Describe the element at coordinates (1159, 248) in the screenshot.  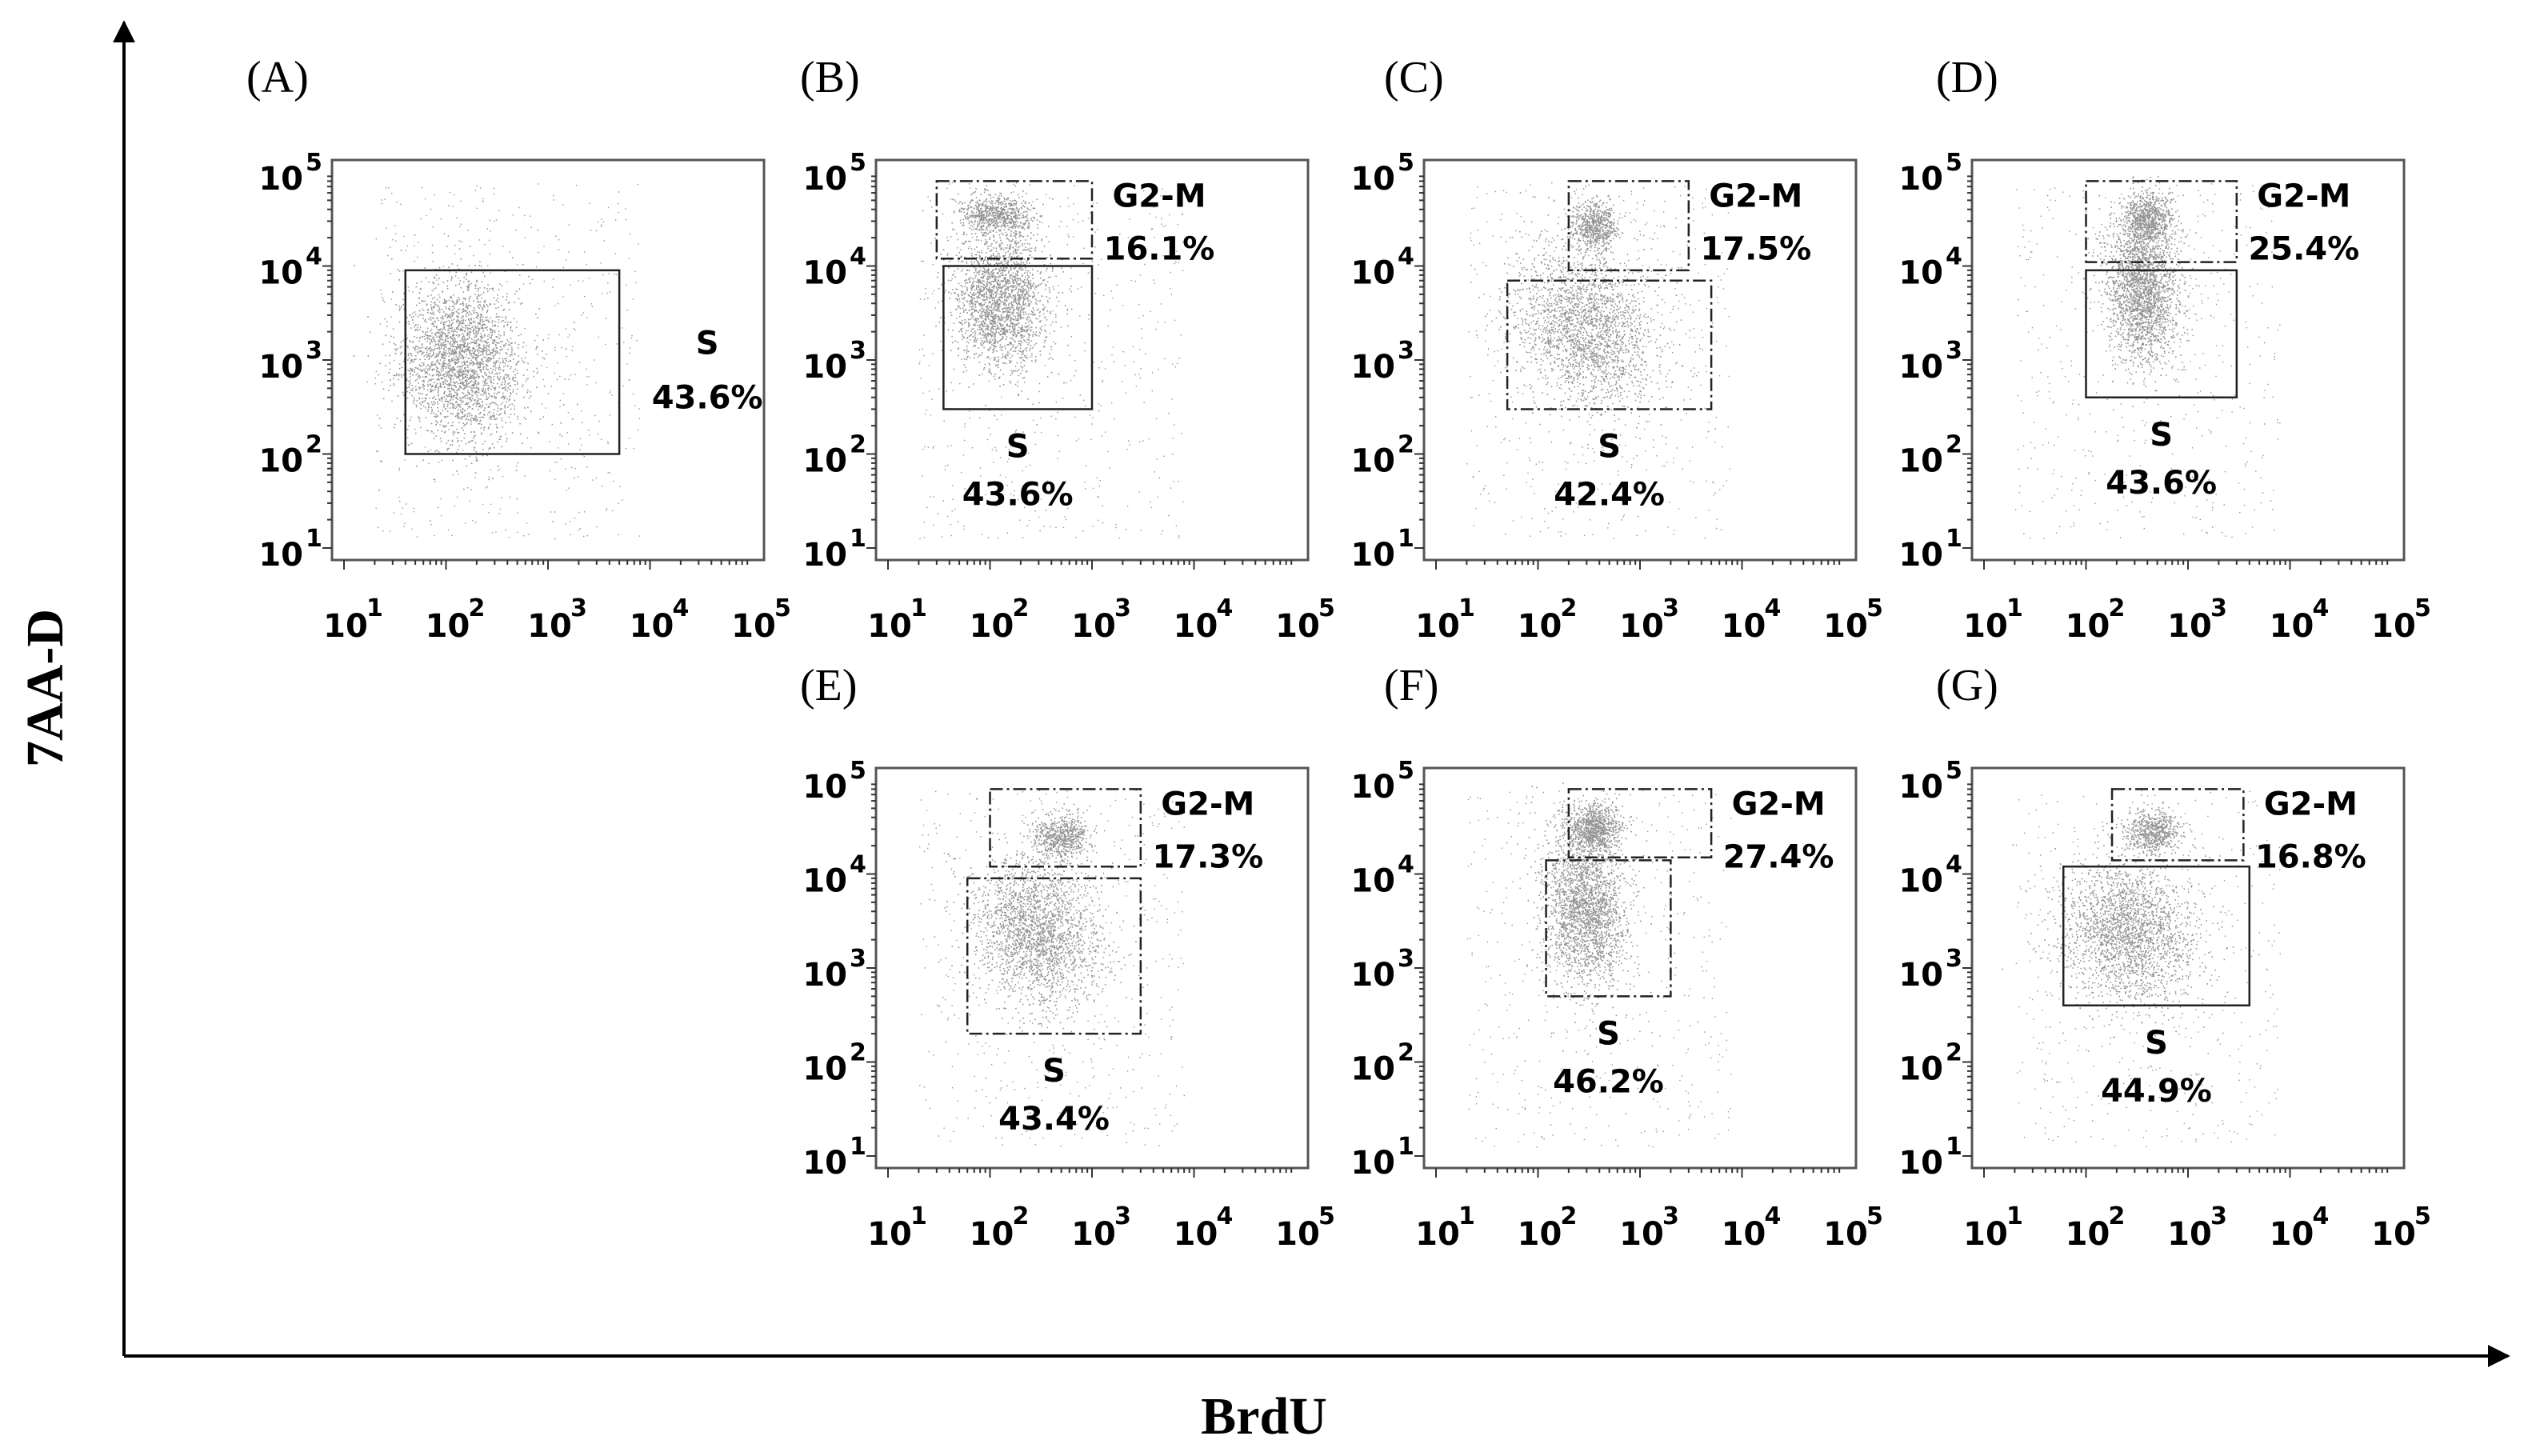
I see `gate-g2m-percent: 16.1%` at that location.